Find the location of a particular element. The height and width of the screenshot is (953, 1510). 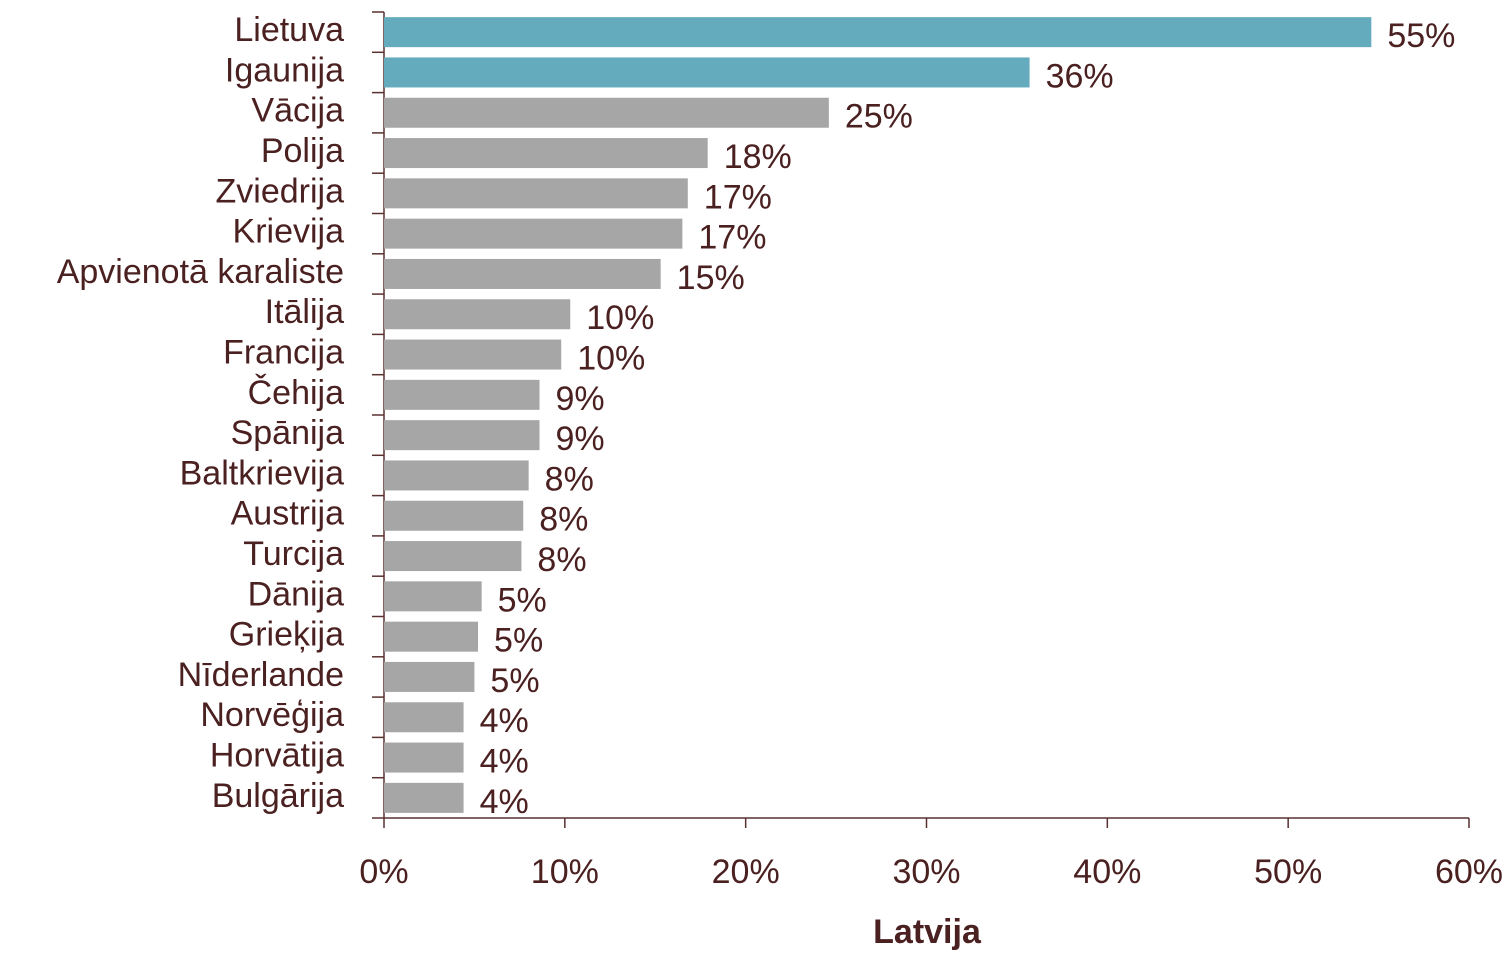

y-tick-label: Apvienotā karaliste is located at coordinates (200, 272).